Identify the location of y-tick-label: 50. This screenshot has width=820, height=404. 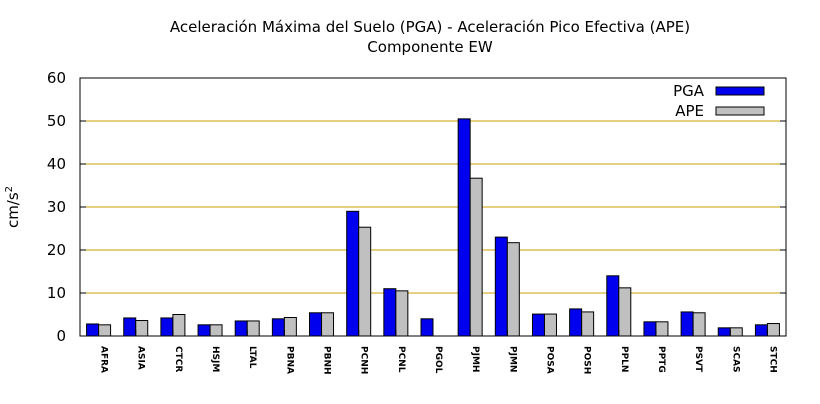
(56, 121).